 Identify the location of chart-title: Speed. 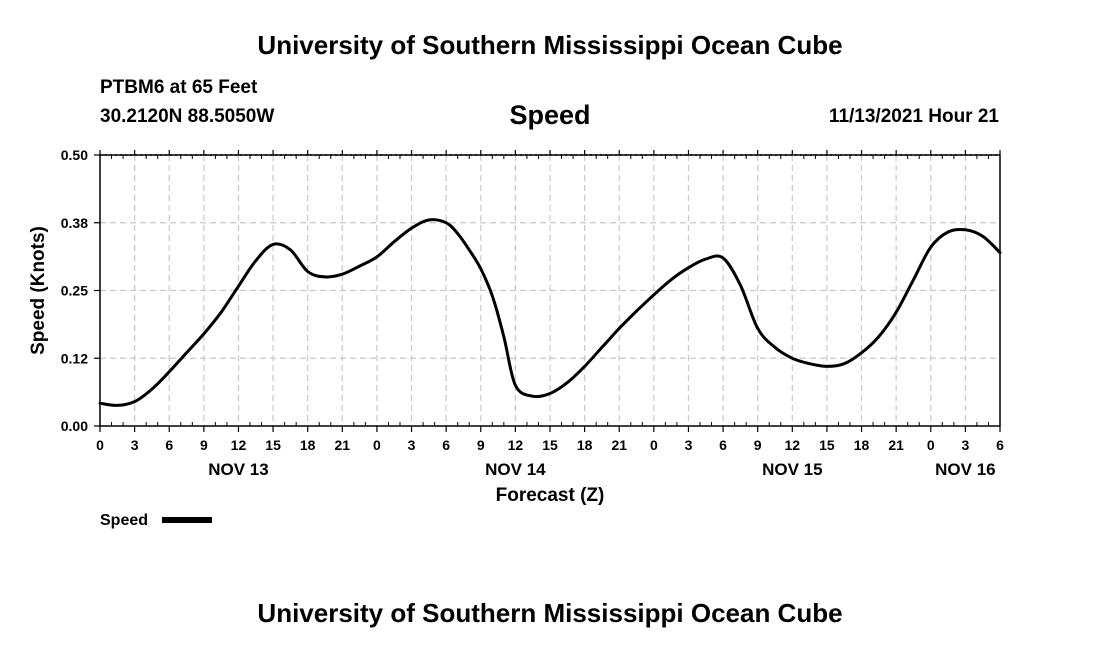
(550, 115).